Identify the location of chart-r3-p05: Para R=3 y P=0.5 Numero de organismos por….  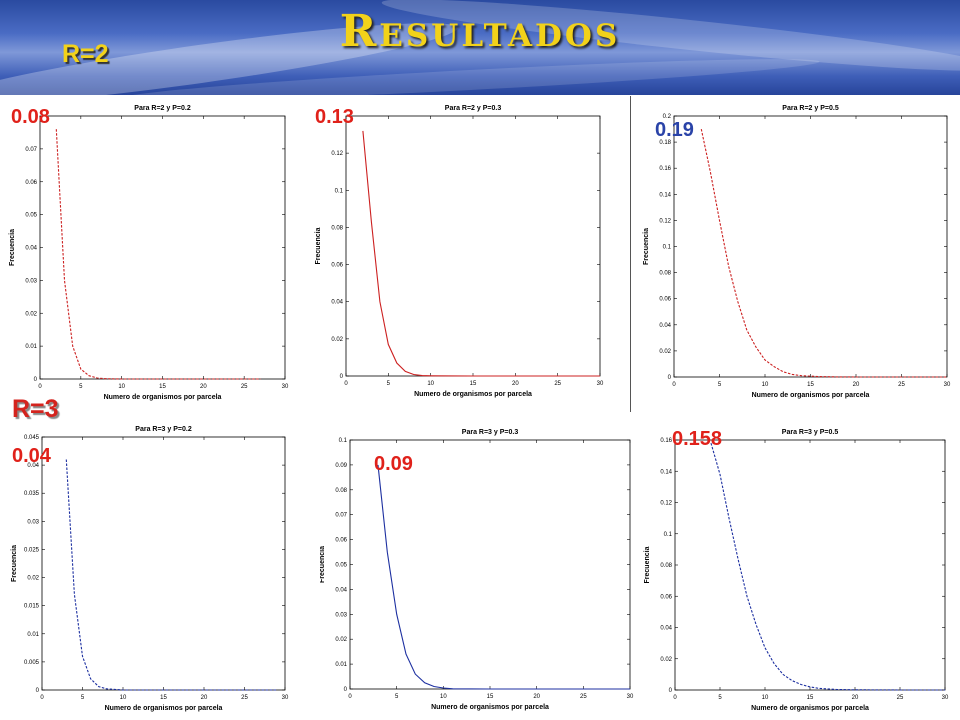
(796, 570).